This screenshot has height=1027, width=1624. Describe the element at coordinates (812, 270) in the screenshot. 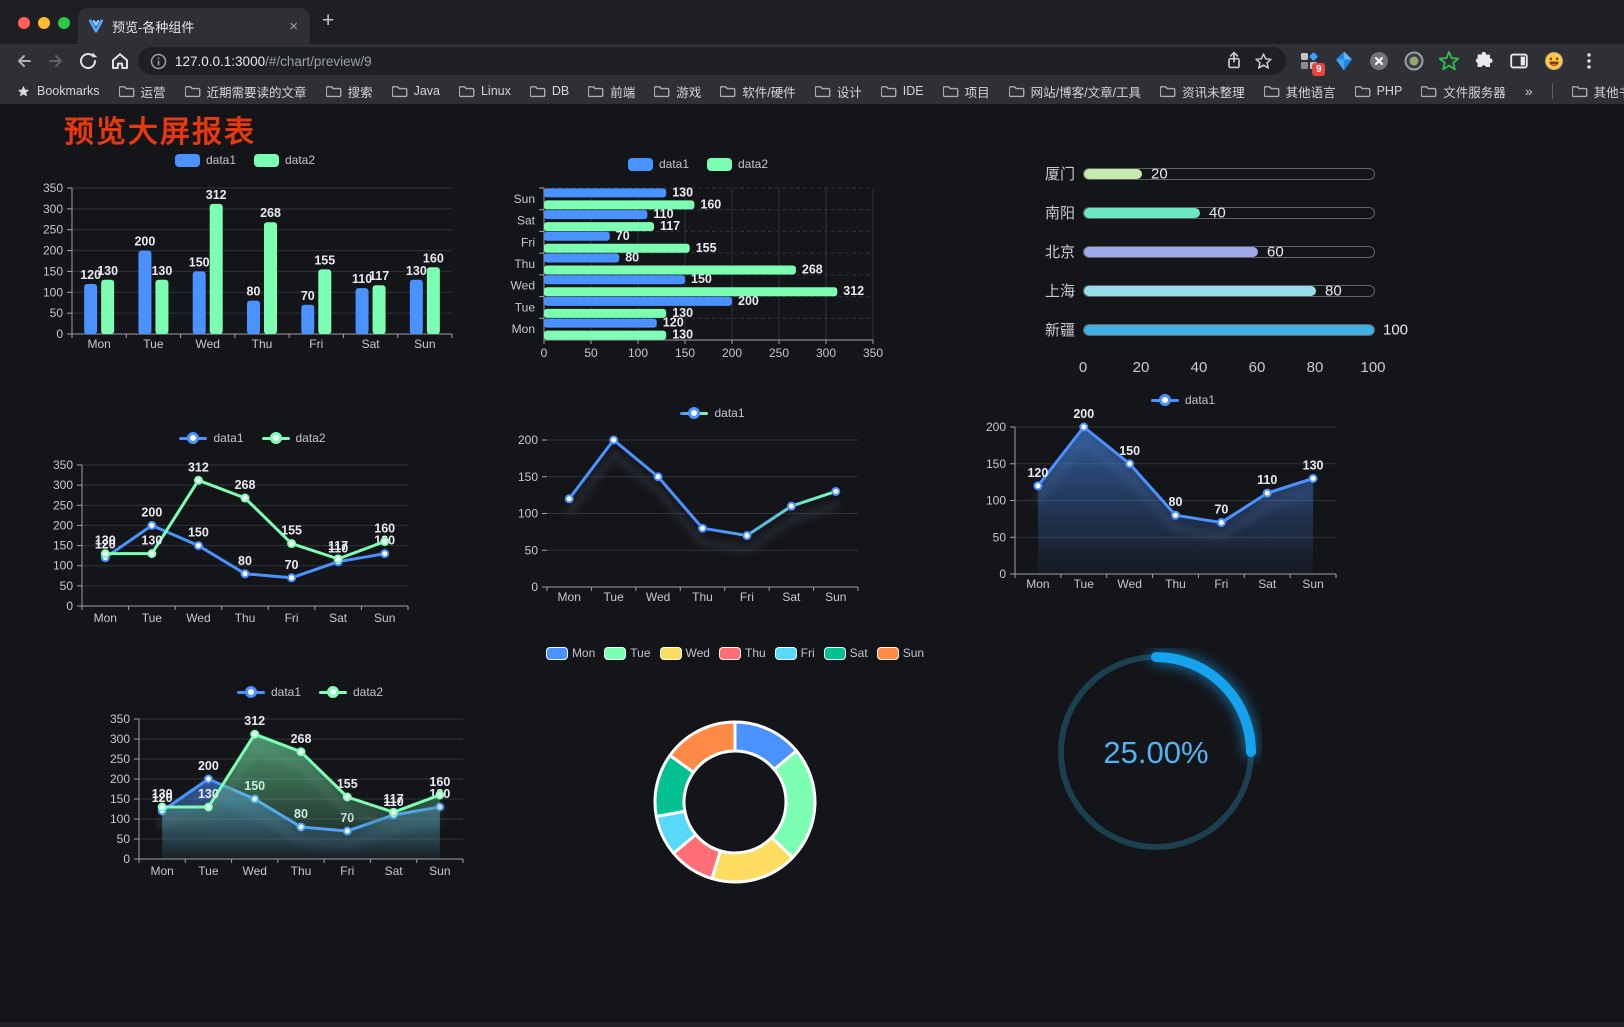

I see `svg-text: 268` at that location.